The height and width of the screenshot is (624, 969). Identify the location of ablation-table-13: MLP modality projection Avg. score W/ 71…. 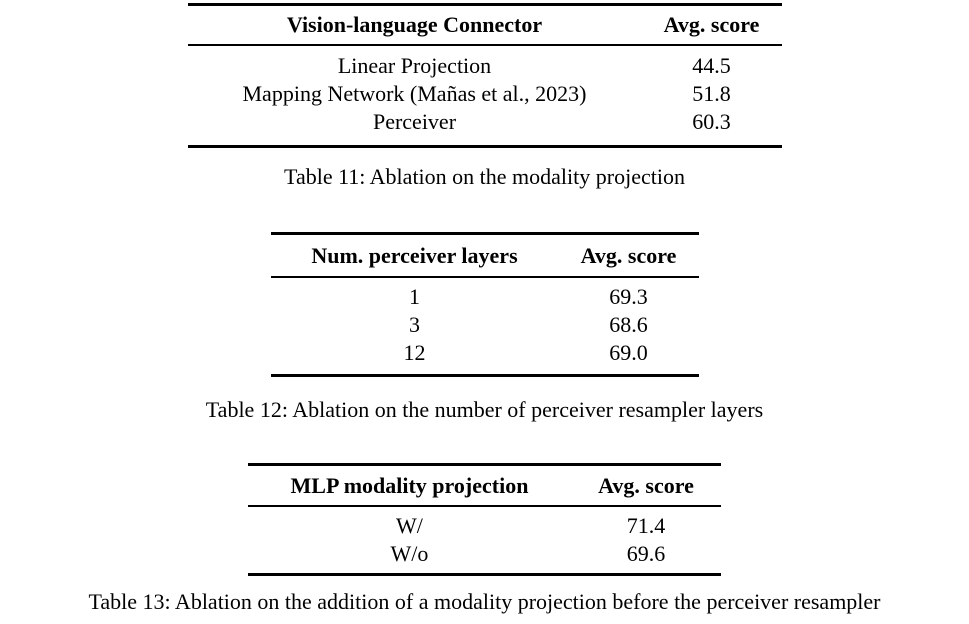
(484, 519).